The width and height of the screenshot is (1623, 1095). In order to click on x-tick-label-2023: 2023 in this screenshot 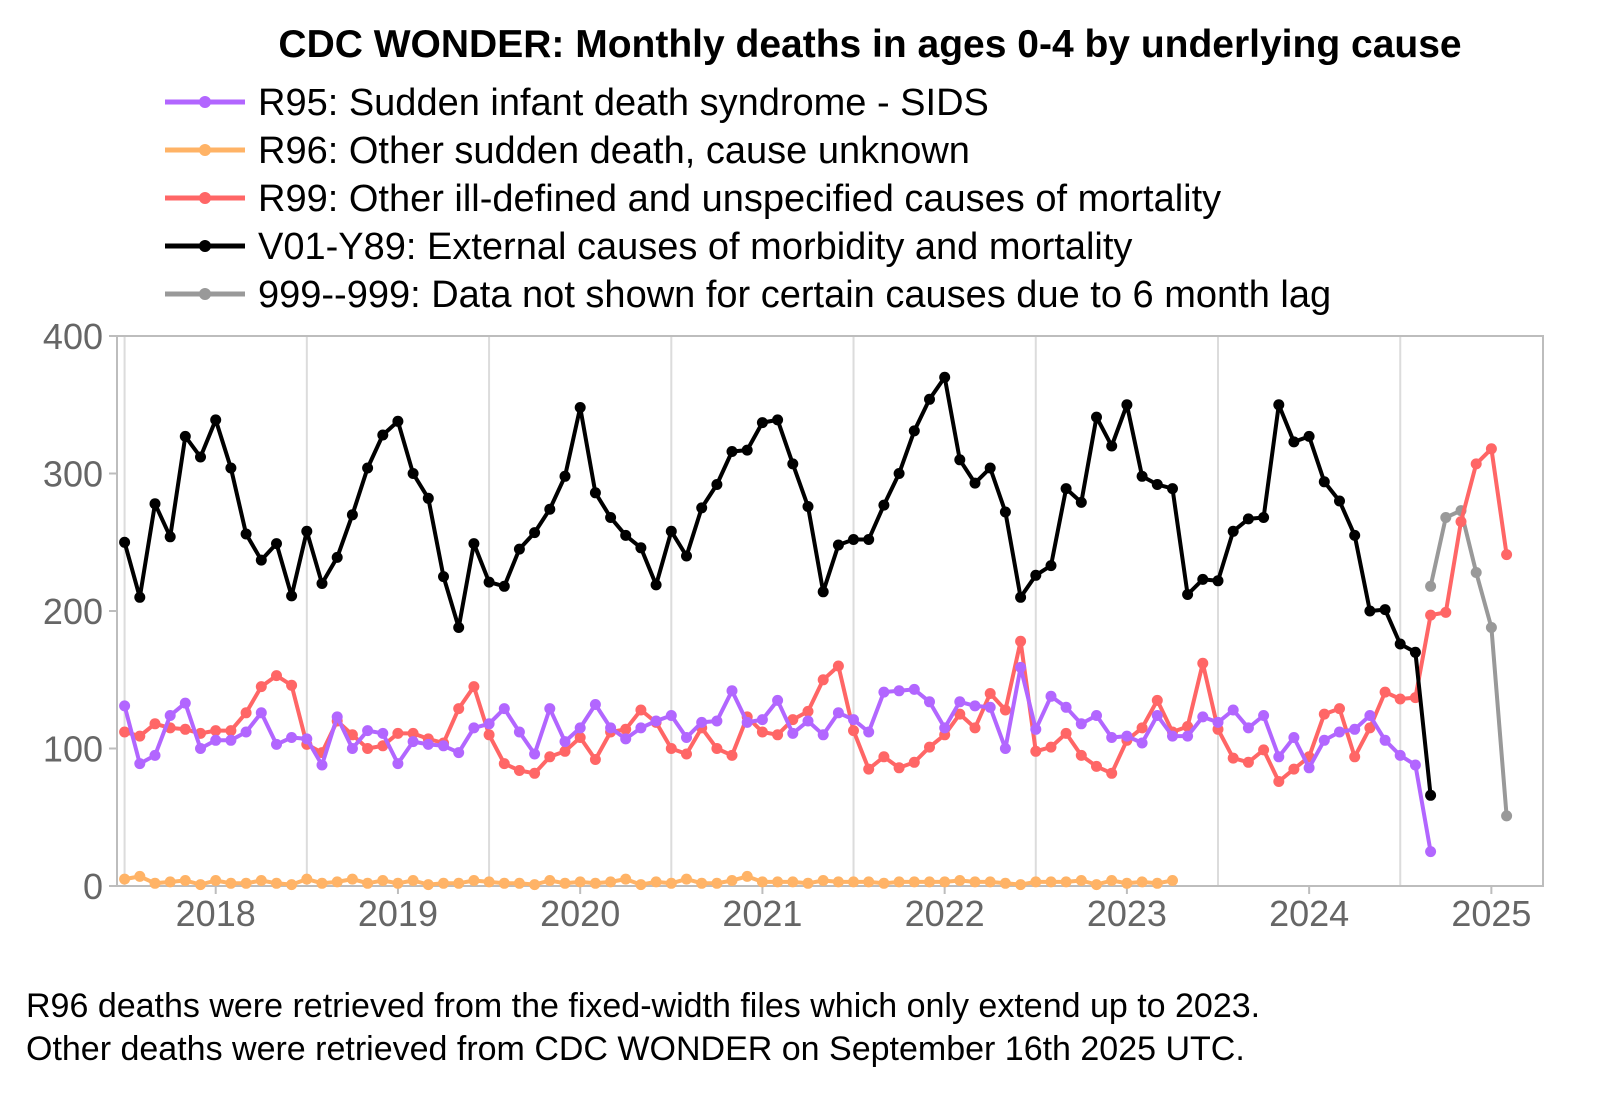, I will do `click(1127, 913)`.